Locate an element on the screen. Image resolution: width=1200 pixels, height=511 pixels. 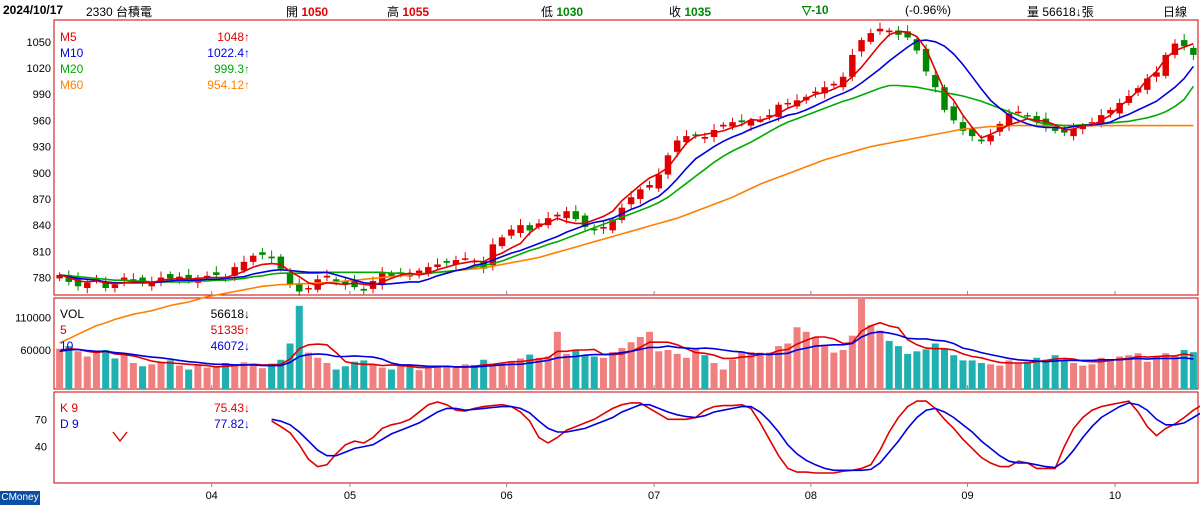
open-value: 1050 is located at coordinates (315, 12).